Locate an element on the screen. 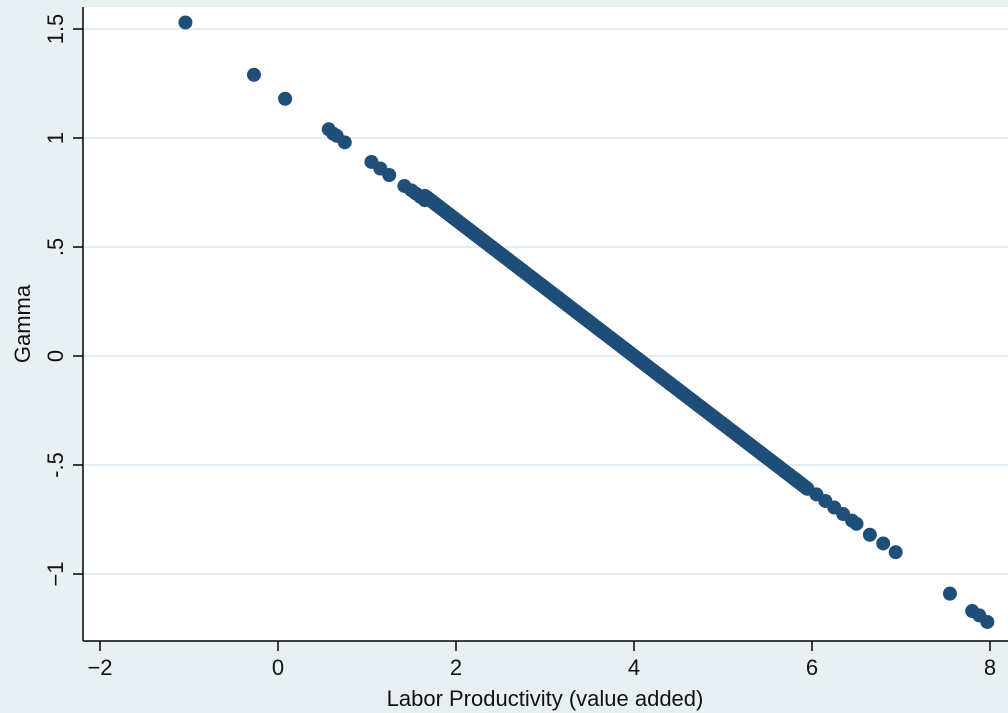 Image resolution: width=1008 pixels, height=713 pixels. y-tick-label: 1 is located at coordinates (55, 138).